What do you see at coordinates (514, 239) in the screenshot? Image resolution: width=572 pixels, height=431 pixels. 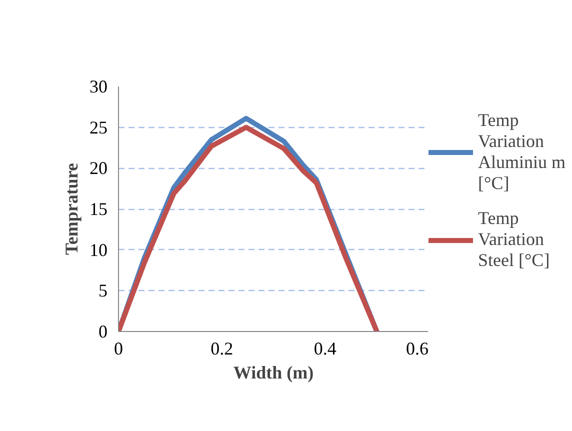 I see `legend-label: Temp Variation Steel [°C]` at bounding box center [514, 239].